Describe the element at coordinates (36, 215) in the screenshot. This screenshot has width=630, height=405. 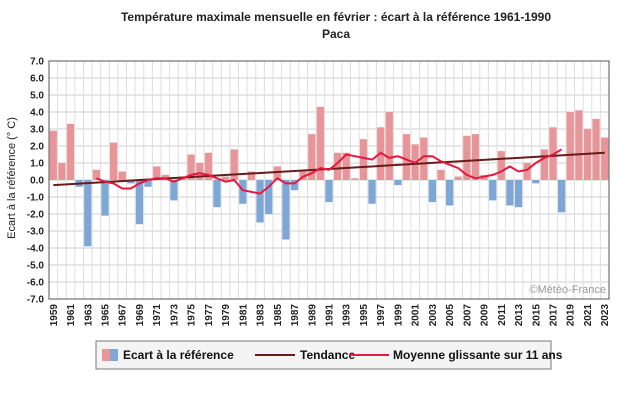
I see `y-tick-label: -2.0` at that location.